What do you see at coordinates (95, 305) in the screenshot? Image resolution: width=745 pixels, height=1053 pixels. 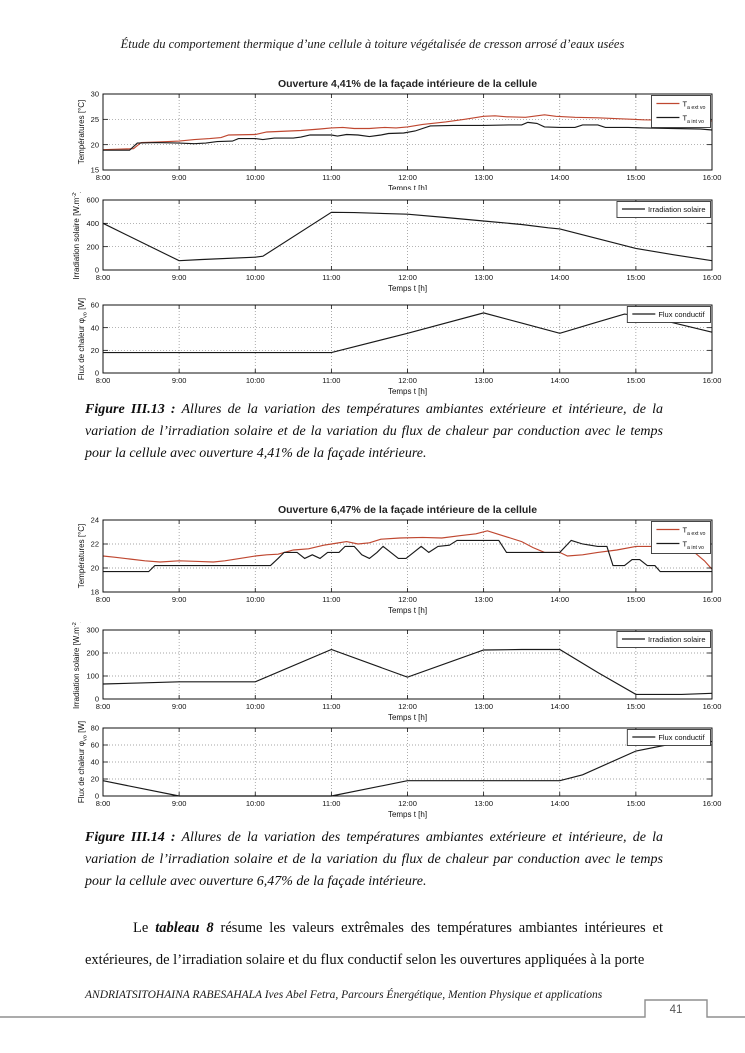 I see `y-tick-label: 60` at bounding box center [95, 305].